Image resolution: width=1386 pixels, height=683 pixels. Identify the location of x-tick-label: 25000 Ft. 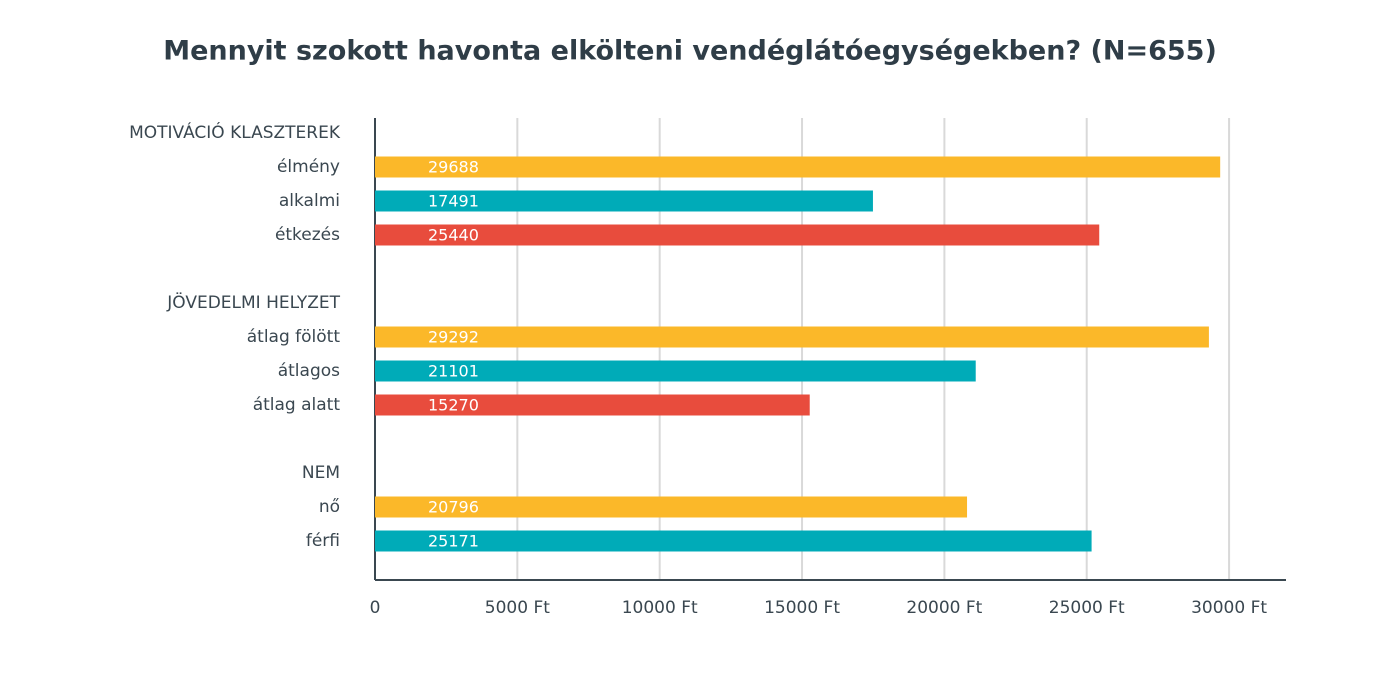
(1087, 608).